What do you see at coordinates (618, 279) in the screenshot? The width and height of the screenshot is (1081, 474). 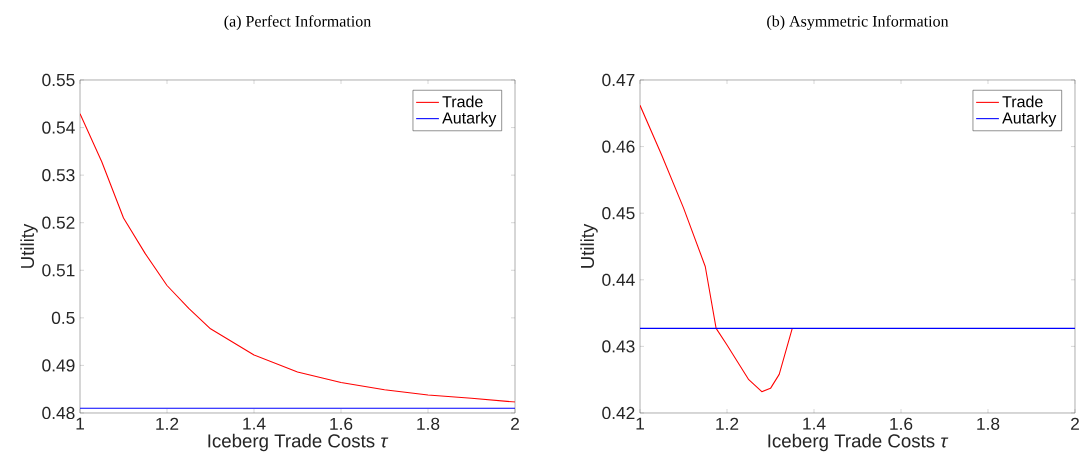 I see `y-tick-label: 0.44` at bounding box center [618, 279].